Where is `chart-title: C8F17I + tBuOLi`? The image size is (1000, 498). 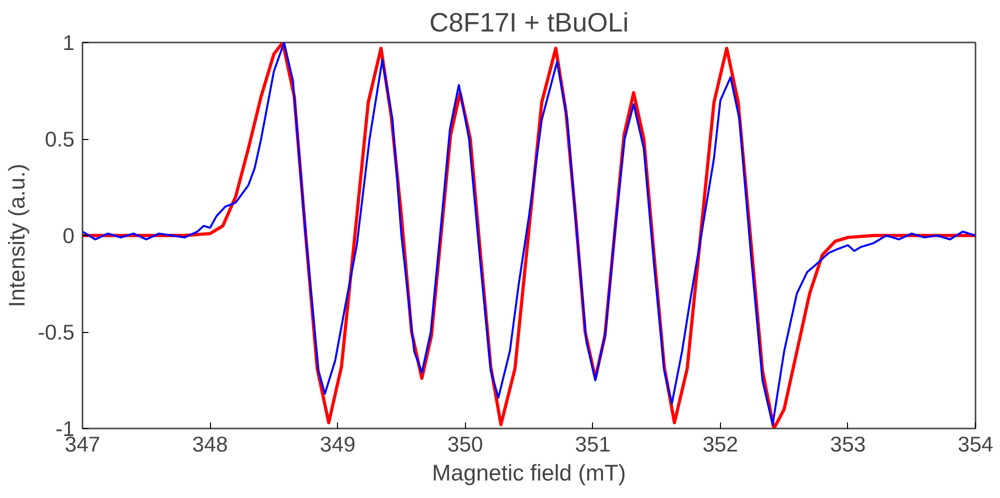 chart-title: C8F17I + tBuOLi is located at coordinates (529, 23).